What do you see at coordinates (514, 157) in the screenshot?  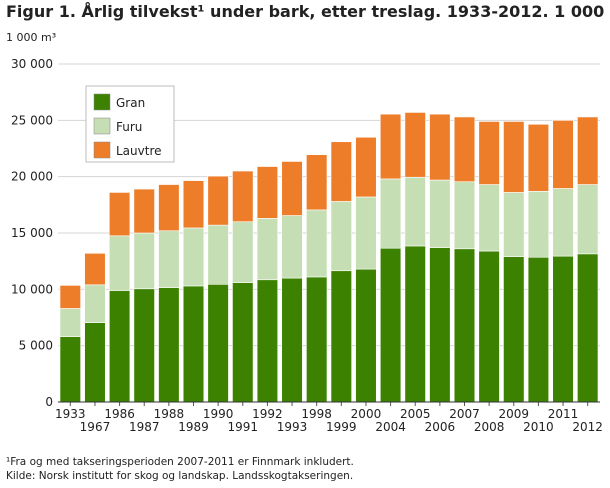 I see `bar-segment-lauvtre-2009` at bounding box center [514, 157].